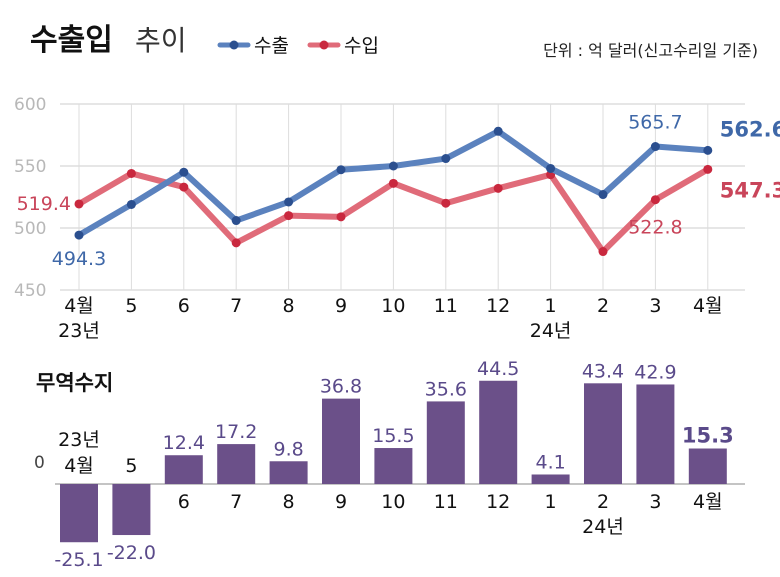  What do you see at coordinates (131, 553) in the screenshot?
I see `balance-value-label: -22.0` at bounding box center [131, 553].